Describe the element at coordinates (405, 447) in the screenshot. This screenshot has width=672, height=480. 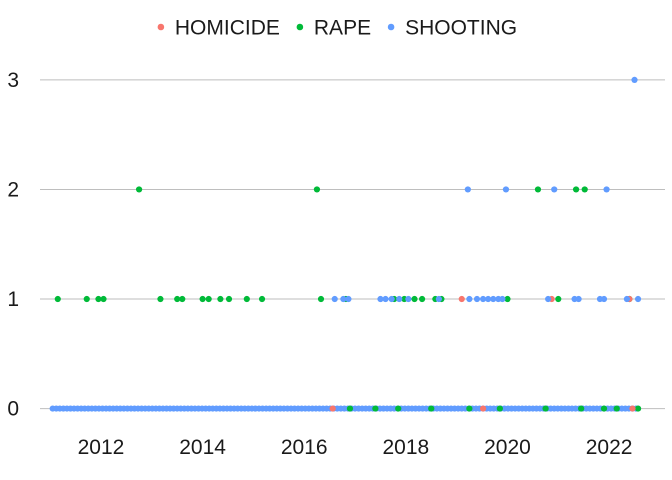
I see `x-tick-label: 2018` at that location.